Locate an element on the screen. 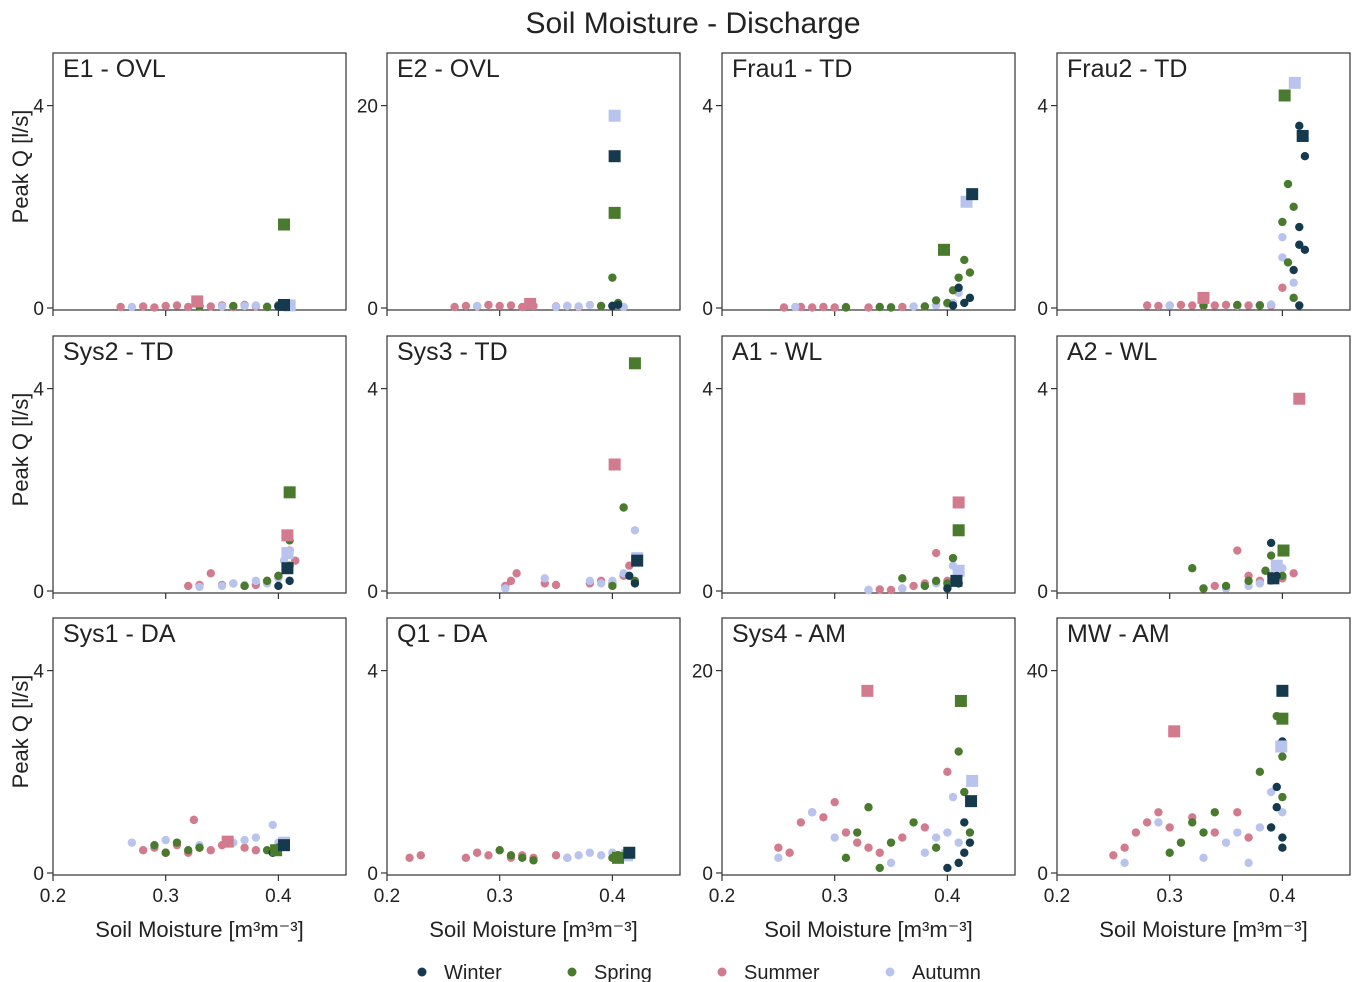 The width and height of the screenshot is (1356, 982). panel-title: E2 - OVL is located at coordinates (448, 69).